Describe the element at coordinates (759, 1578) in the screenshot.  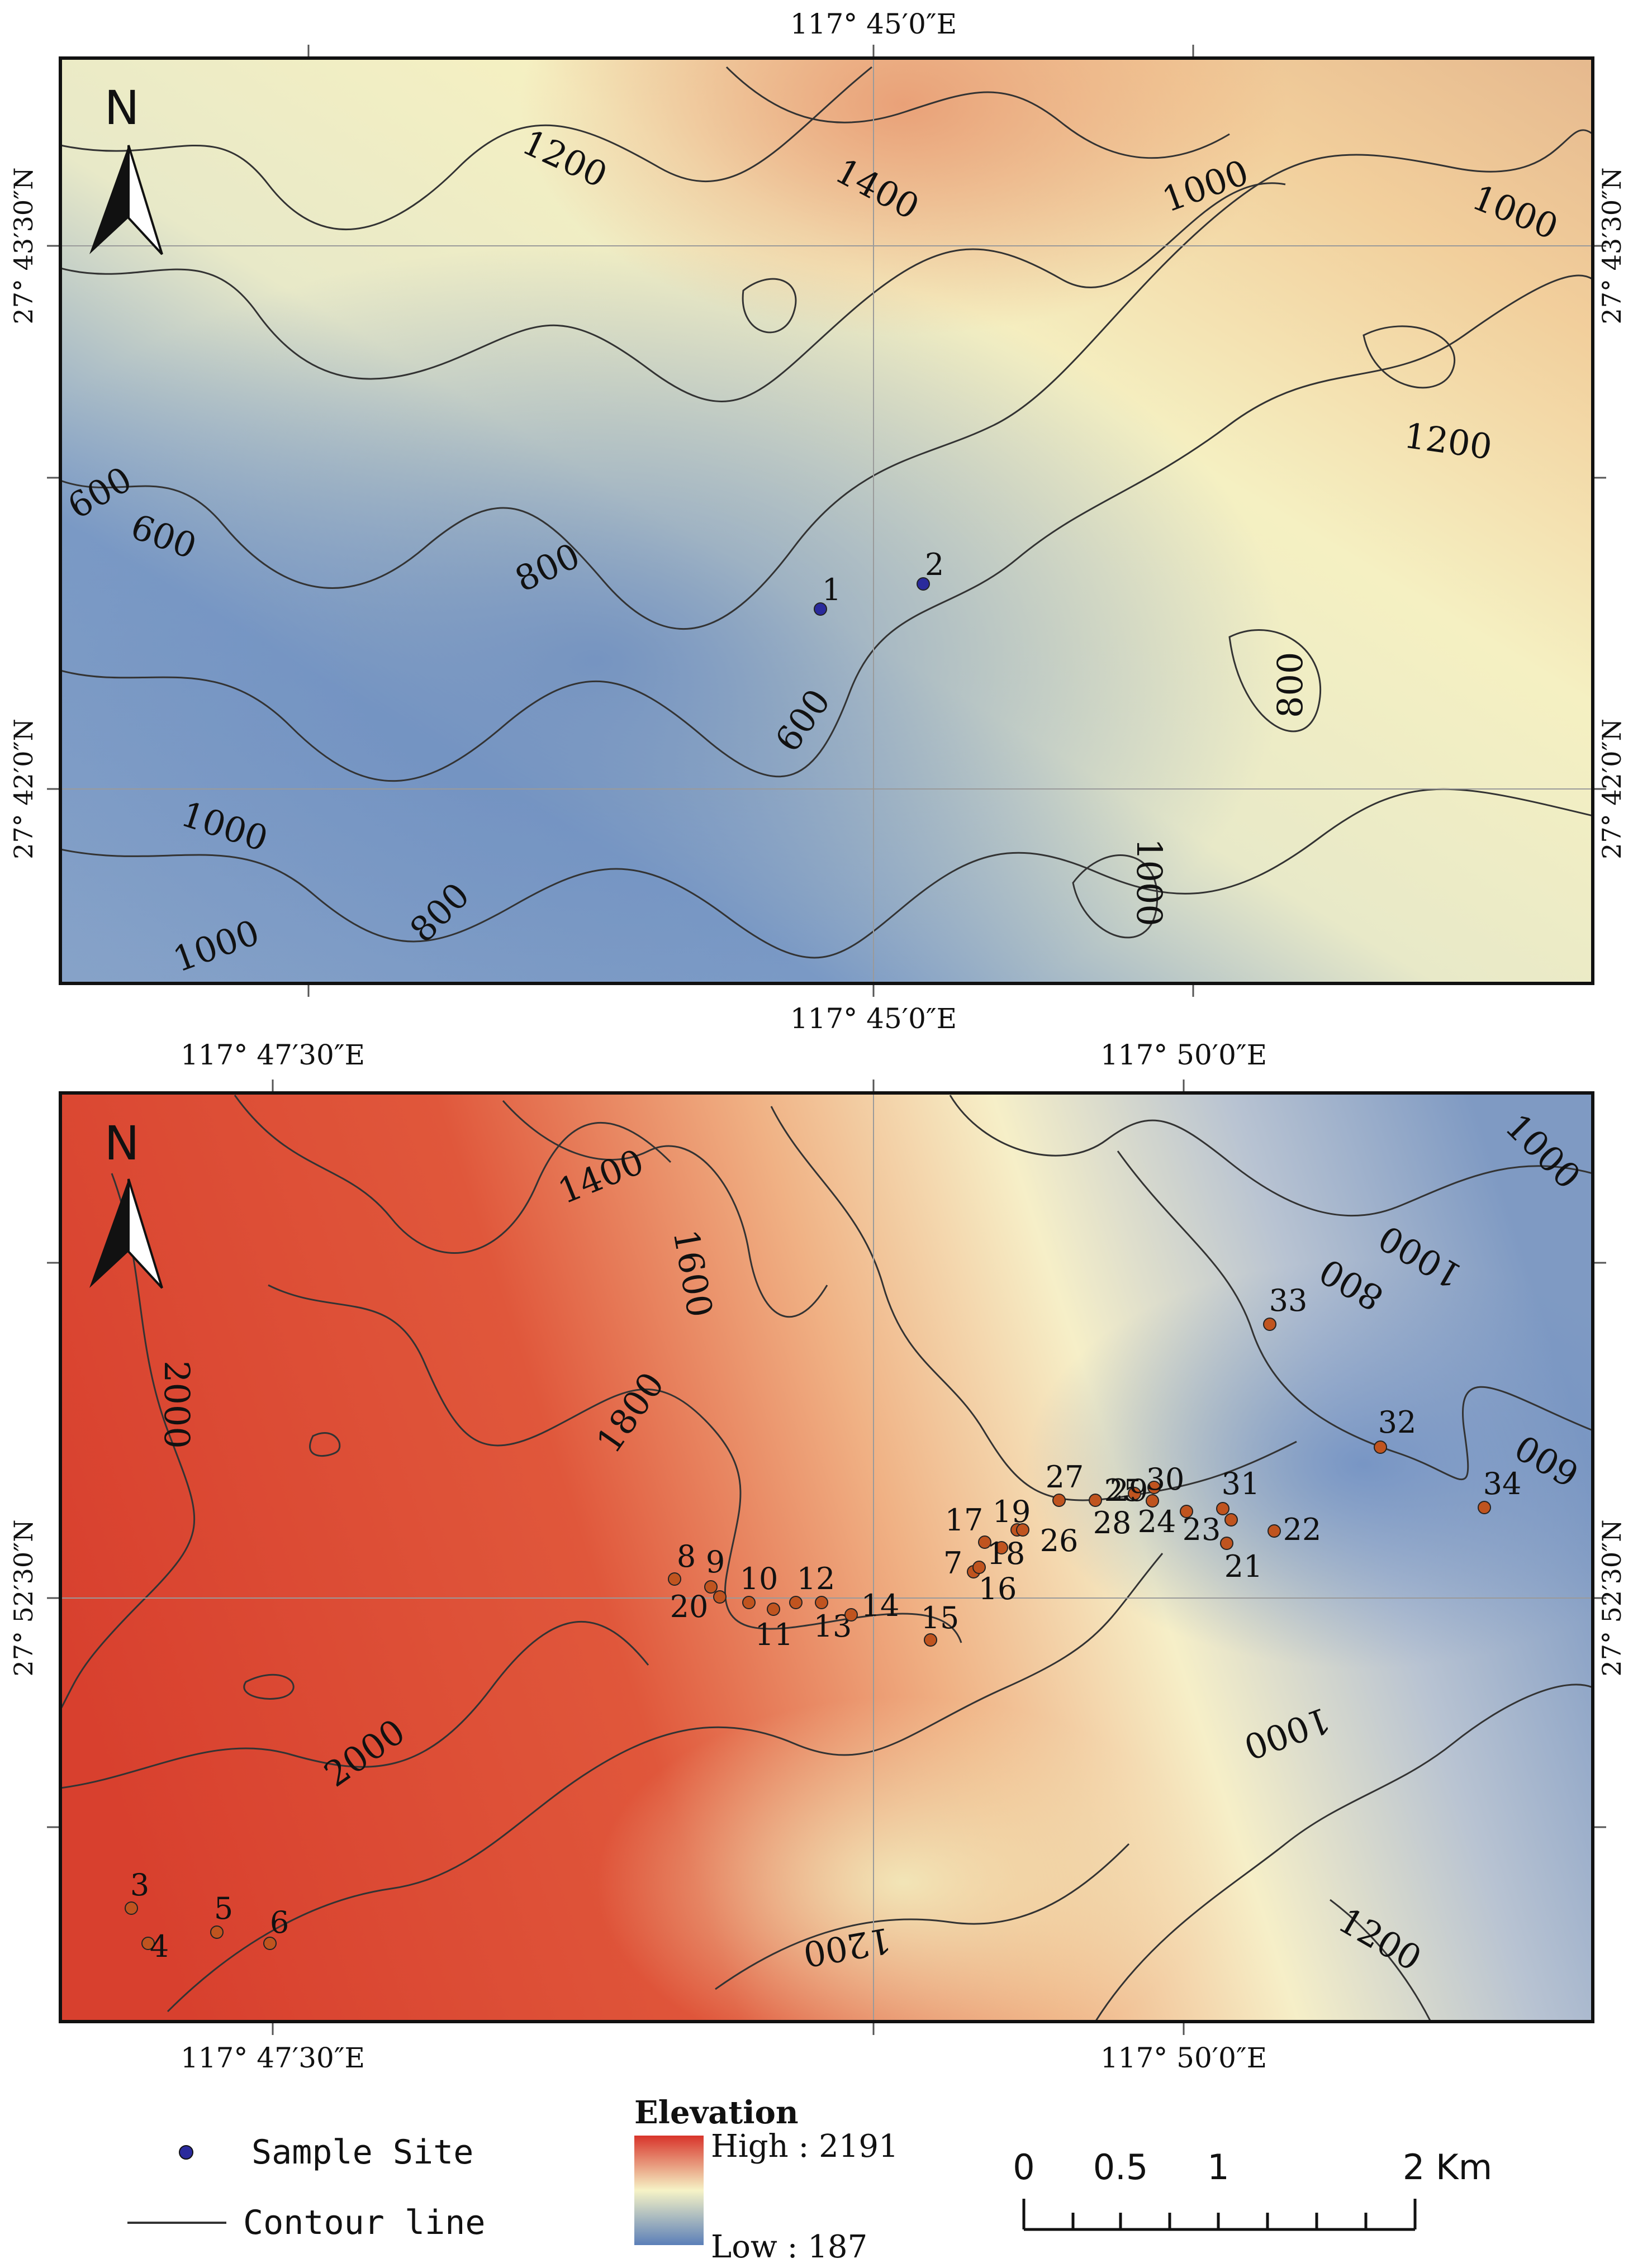
I see `sample-site-label: 10` at that location.